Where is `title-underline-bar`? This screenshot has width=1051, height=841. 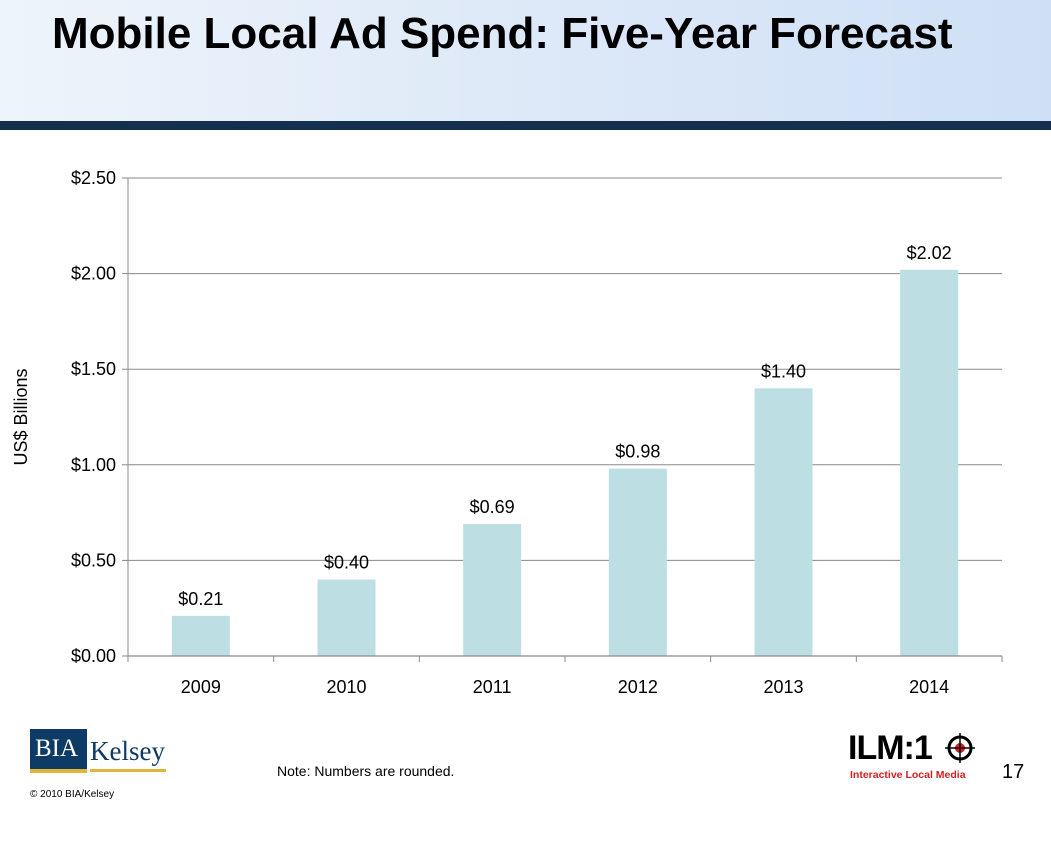 title-underline-bar is located at coordinates (525, 125).